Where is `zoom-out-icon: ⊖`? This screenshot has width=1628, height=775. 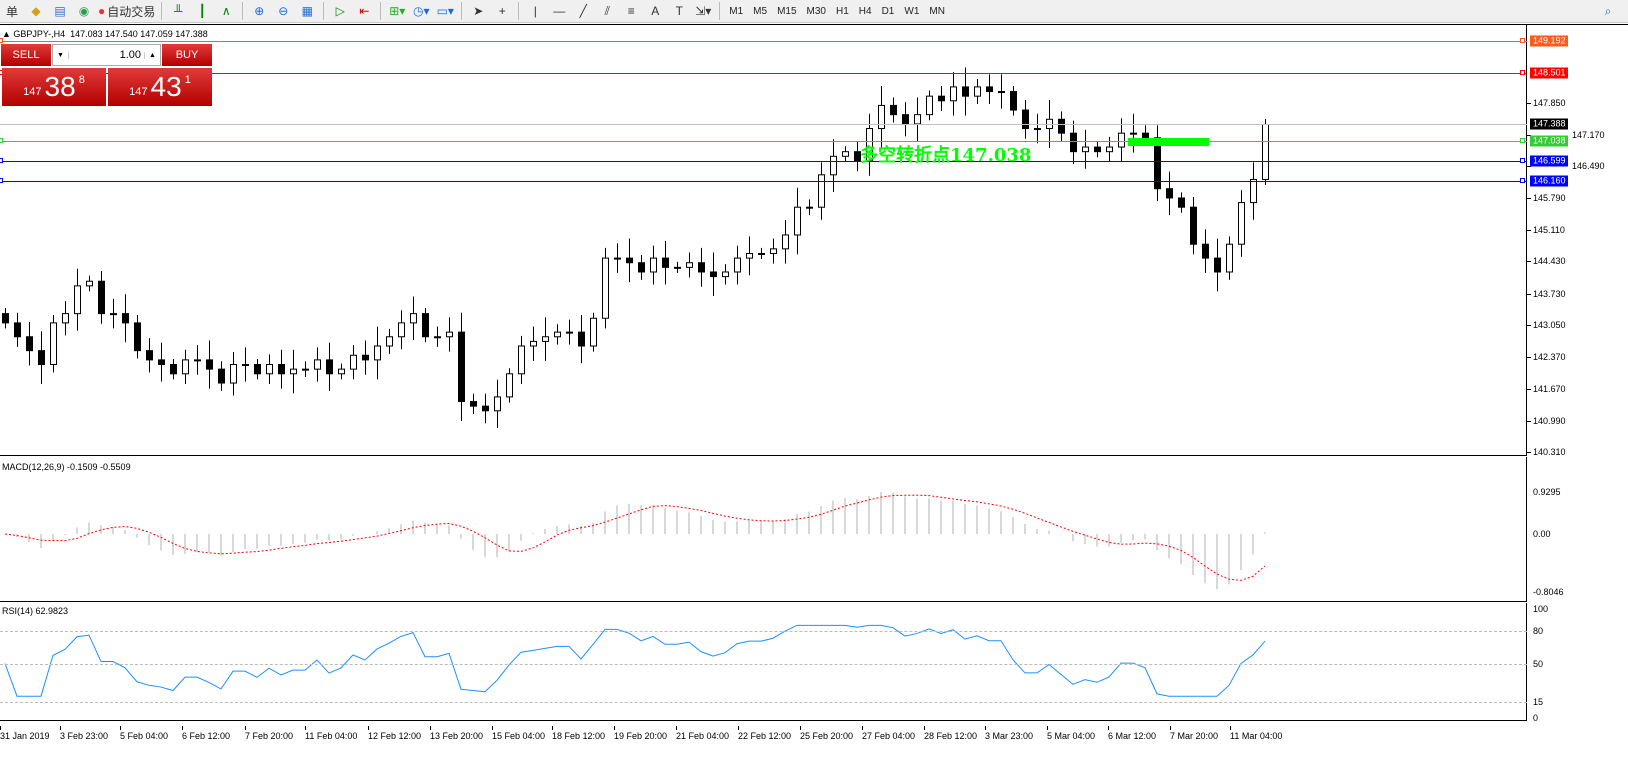
zoom-out-icon: ⊖ is located at coordinates (283, 11).